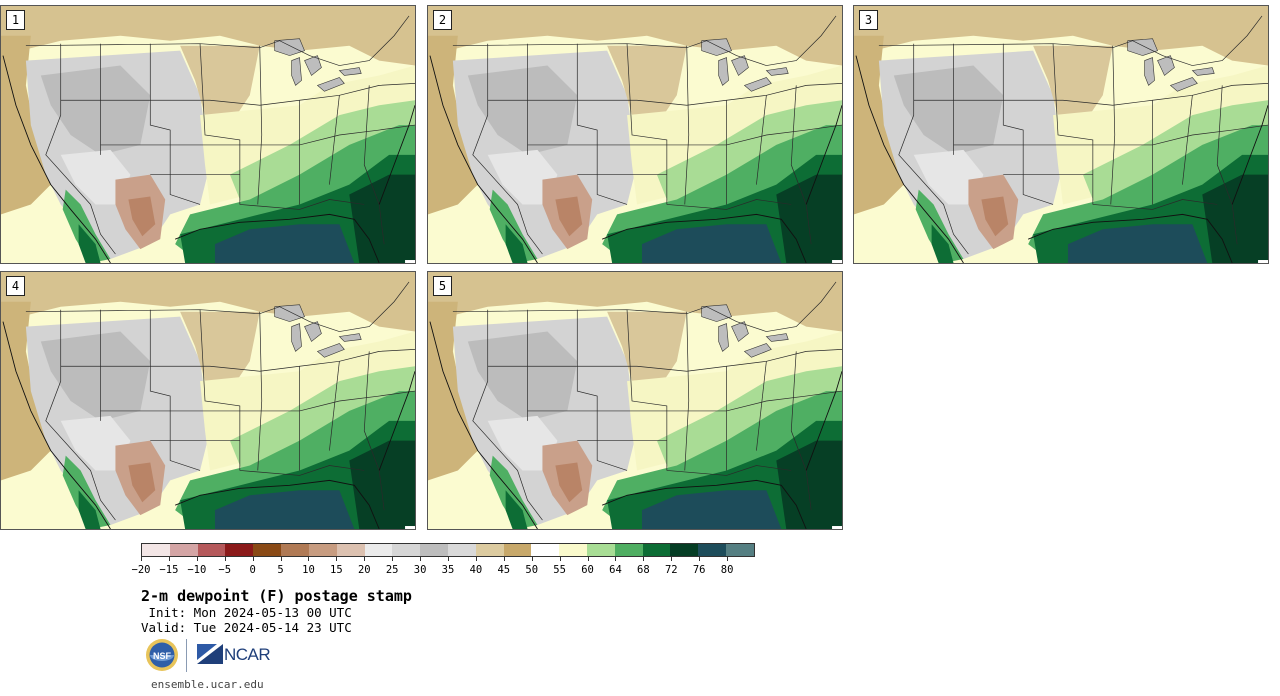 This screenshot has width=1280, height=696. Describe the element at coordinates (442, 286) in the screenshot. I see `panel-number-label: 5` at that location.